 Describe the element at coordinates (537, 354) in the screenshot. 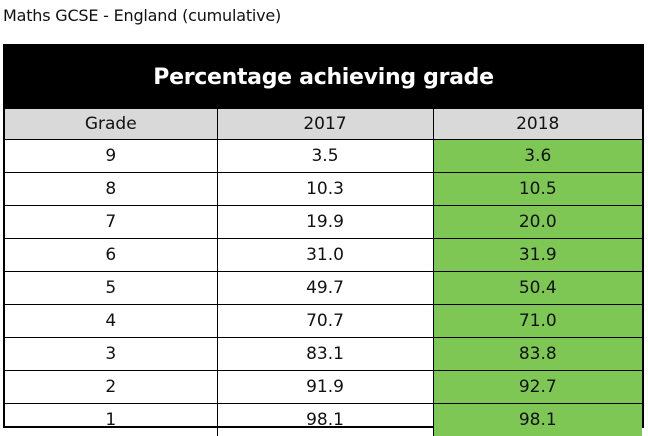

I see `cell-2018: 83.8` at that location.